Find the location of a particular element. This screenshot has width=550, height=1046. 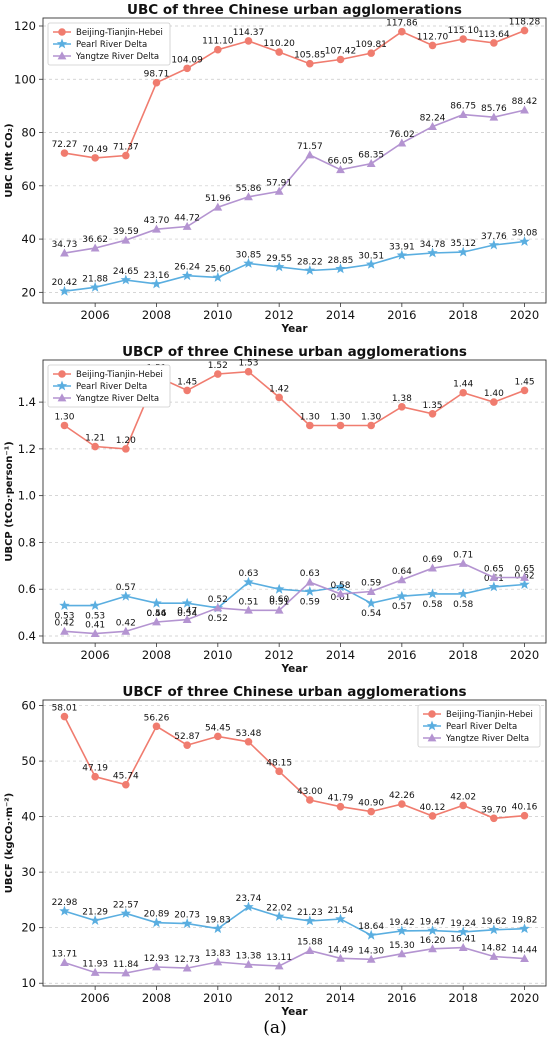

data-label: 110.20 is located at coordinates (279, 44).